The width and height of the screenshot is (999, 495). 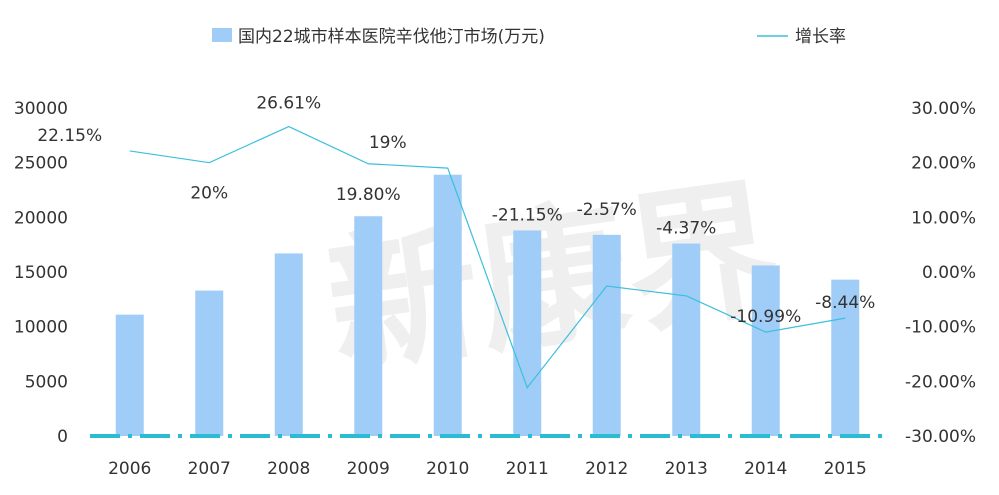 I want to click on category-label: 2006, so click(x=129, y=469).